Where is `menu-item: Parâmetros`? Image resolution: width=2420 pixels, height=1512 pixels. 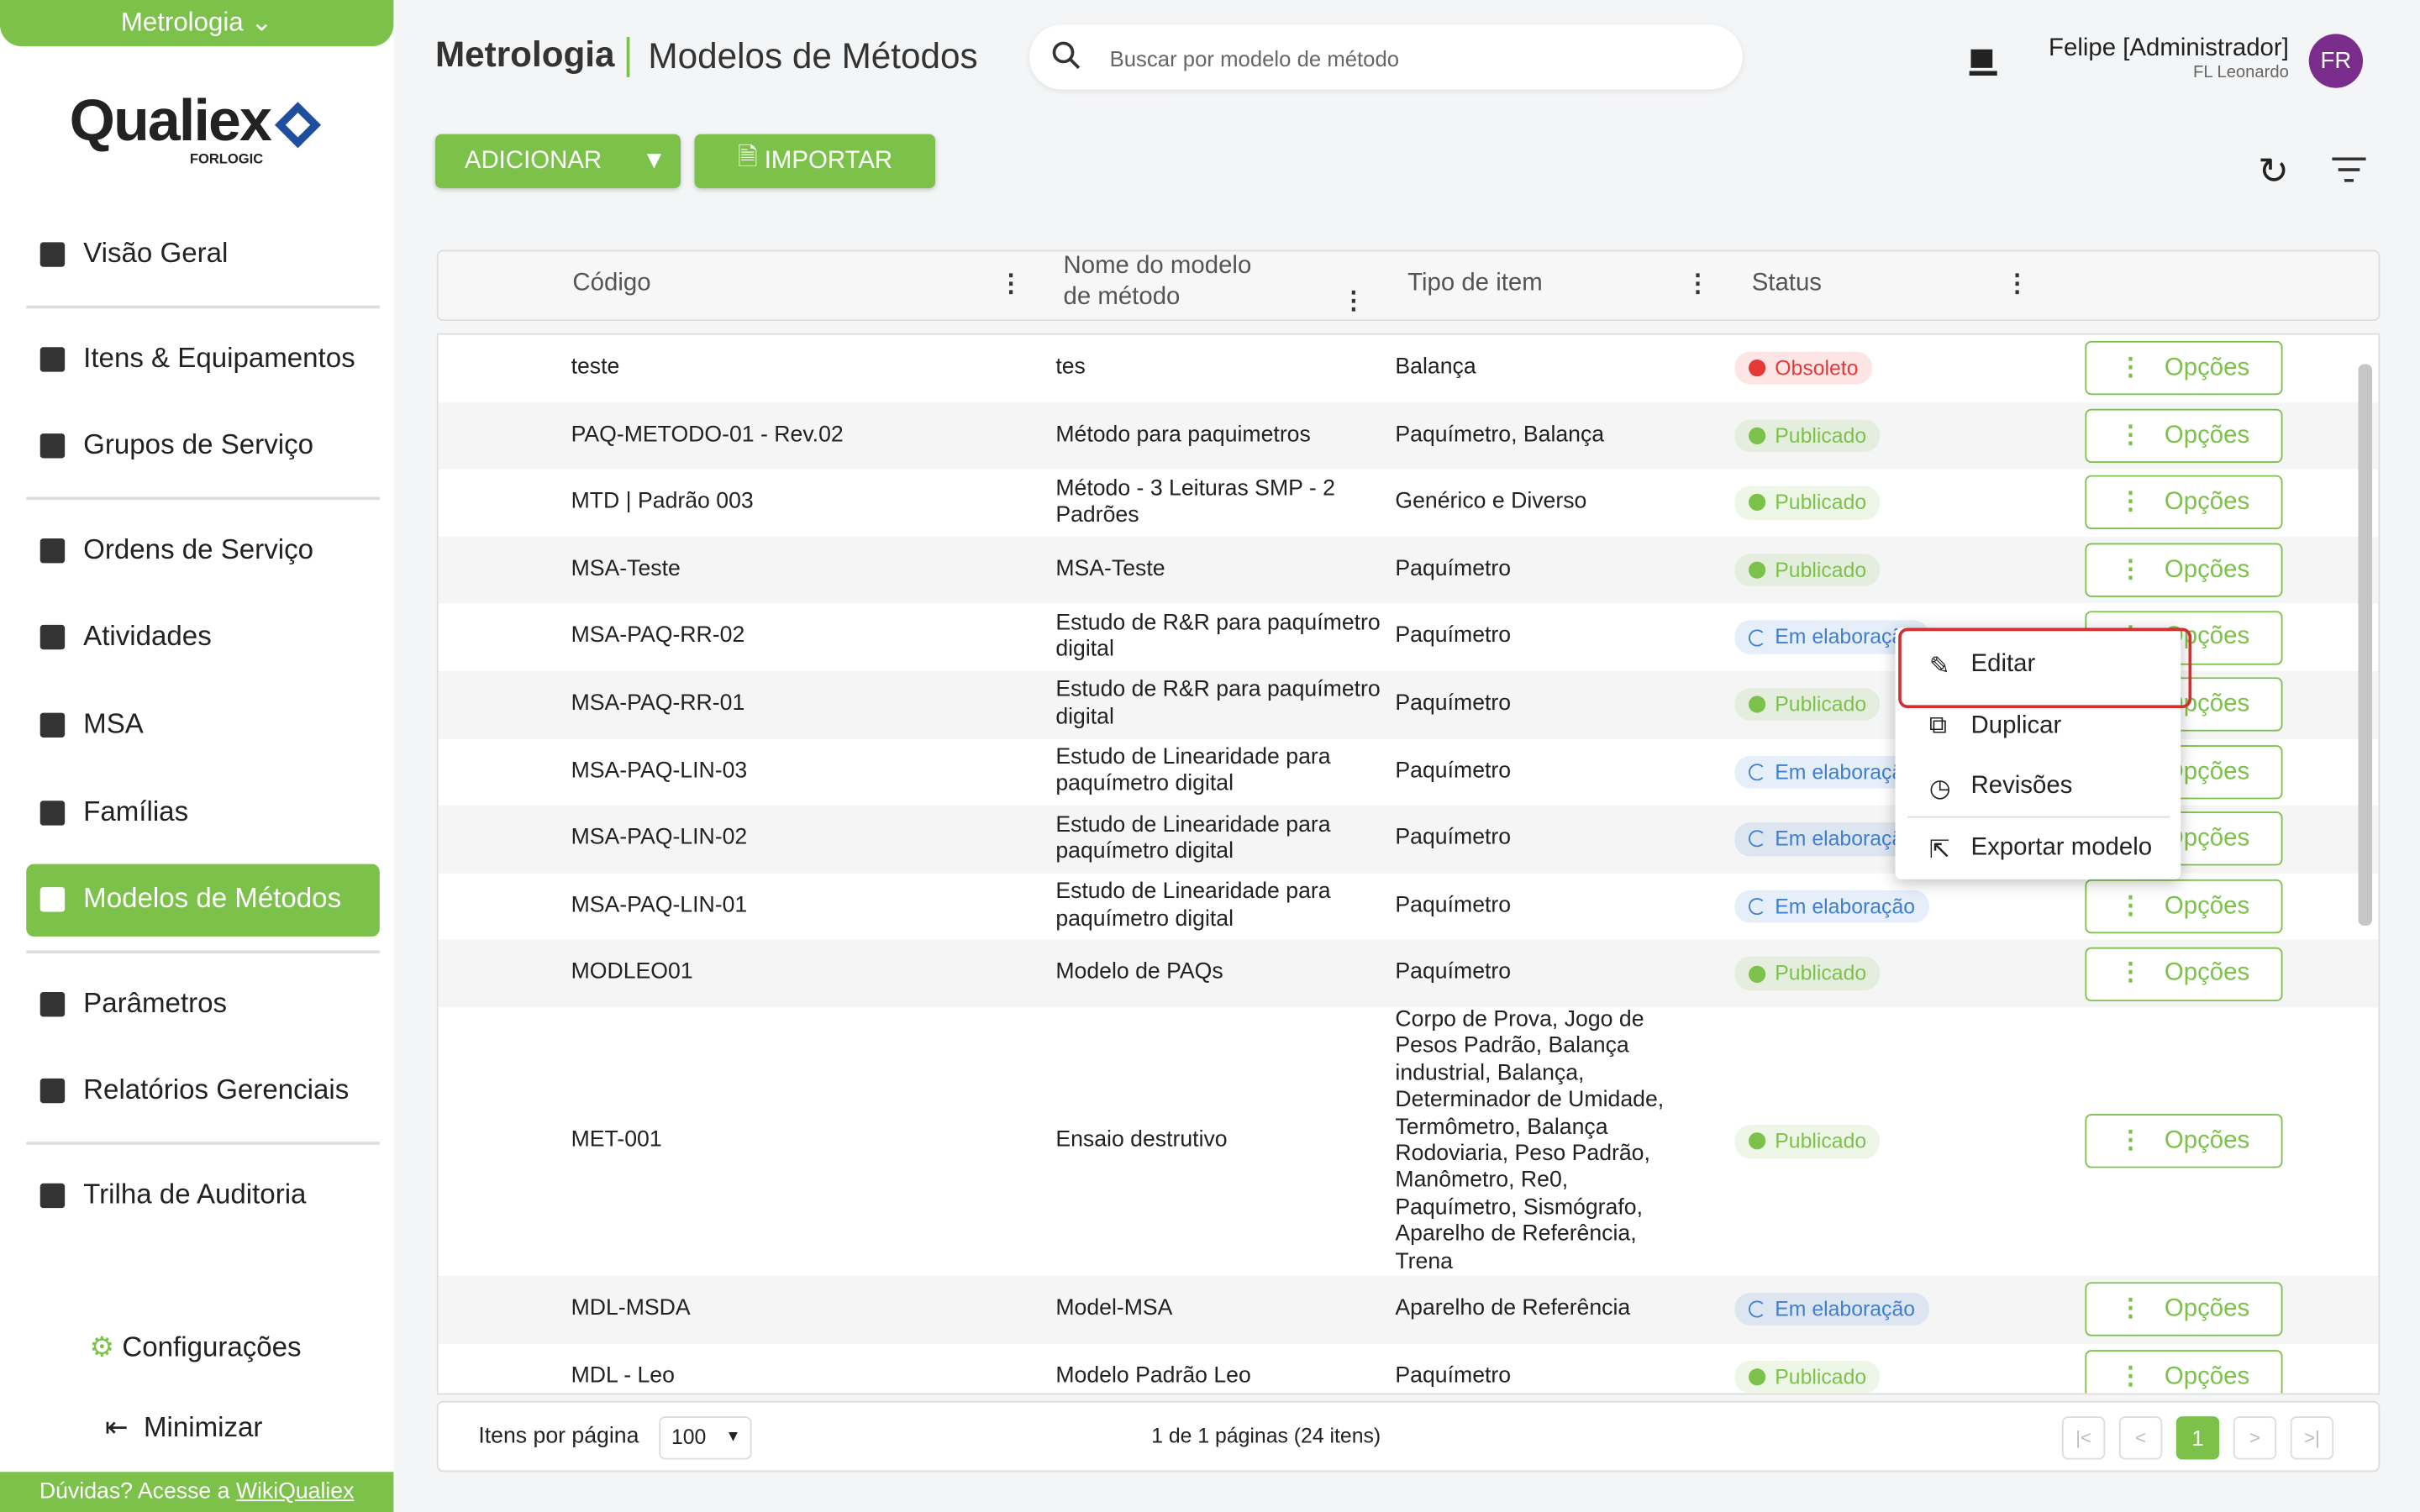
menu-item: Parâmetros is located at coordinates (133, 1004).